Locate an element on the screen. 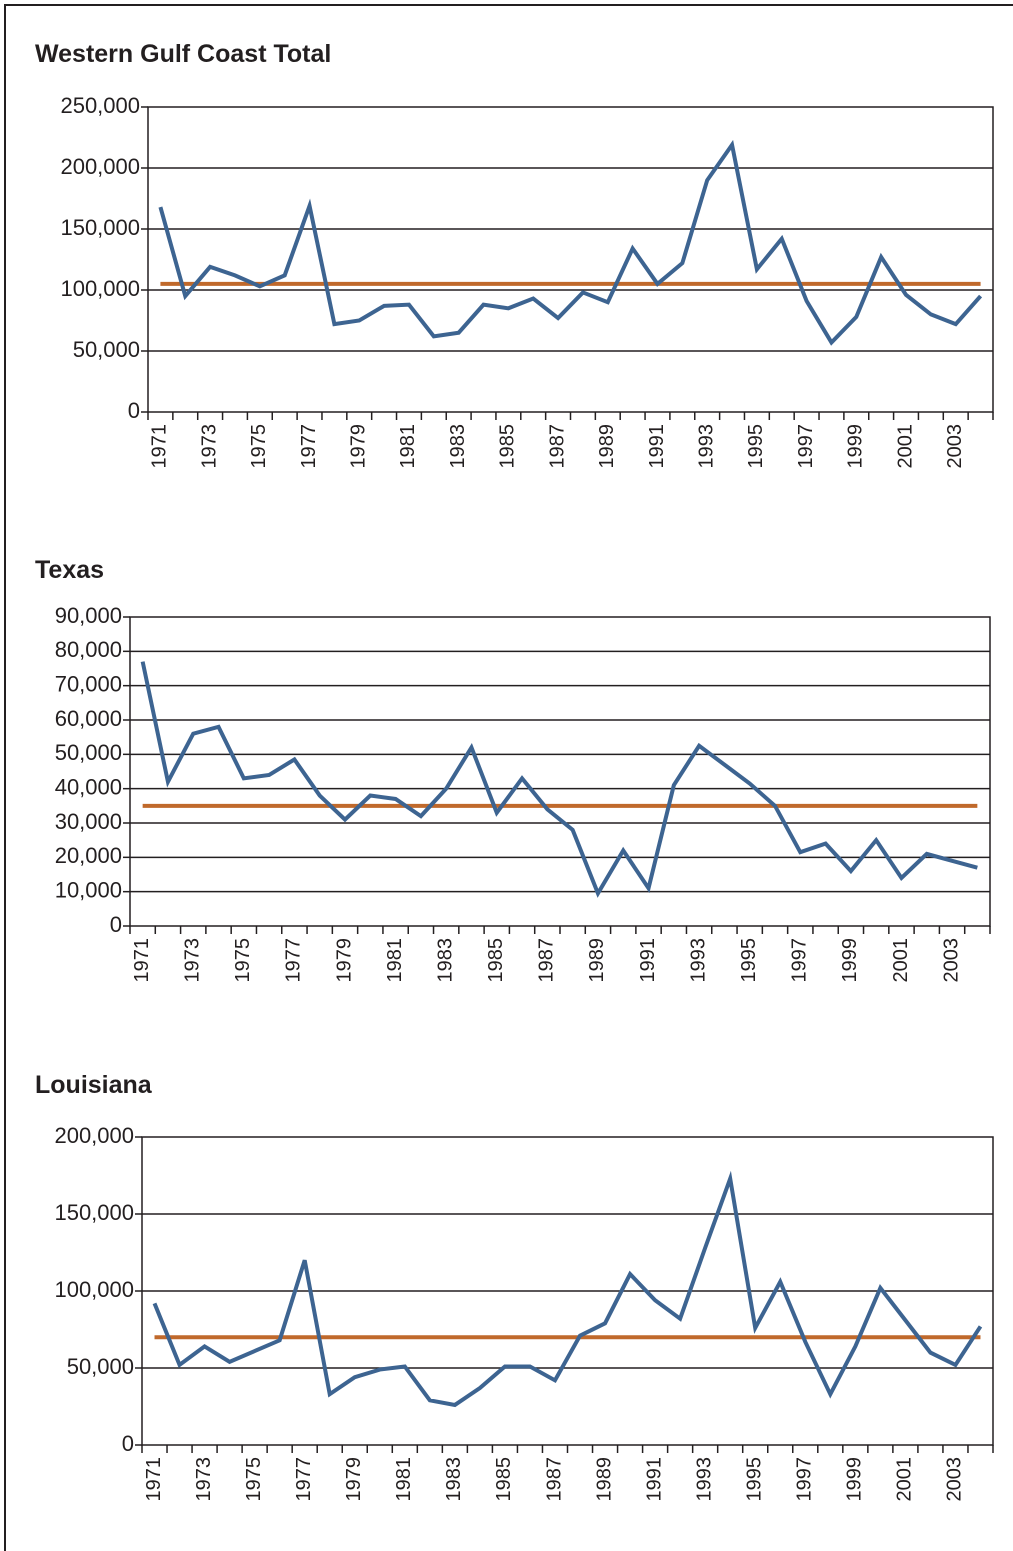  y-tick-label: 10,000 is located at coordinates (88, 889).